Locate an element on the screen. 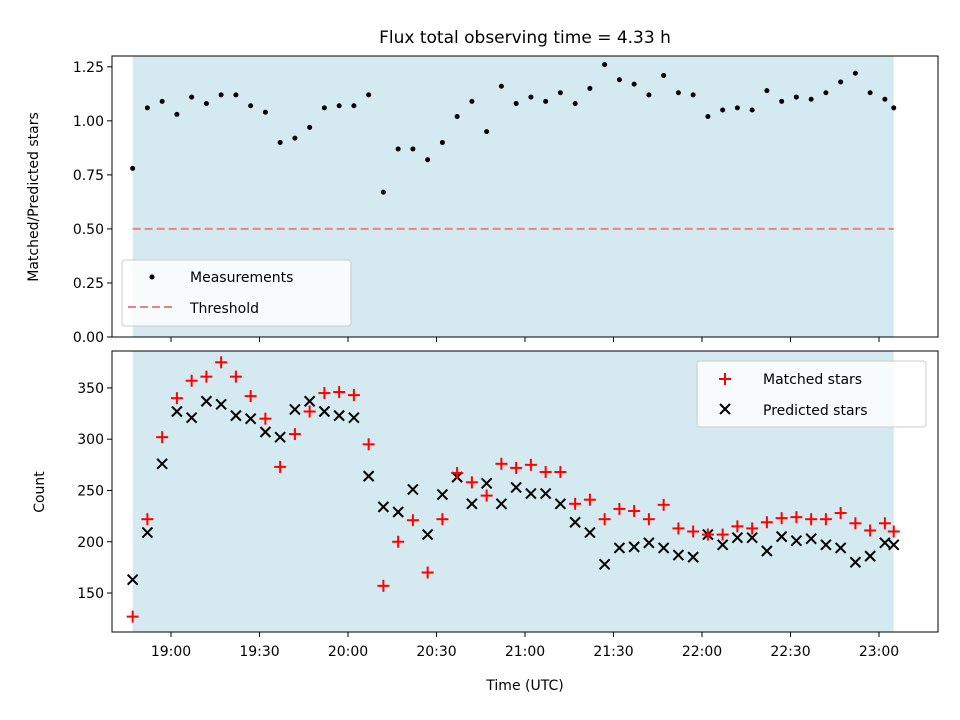 The height and width of the screenshot is (720, 960). ratio-legend: Measurements Threshold is located at coordinates (236, 293).